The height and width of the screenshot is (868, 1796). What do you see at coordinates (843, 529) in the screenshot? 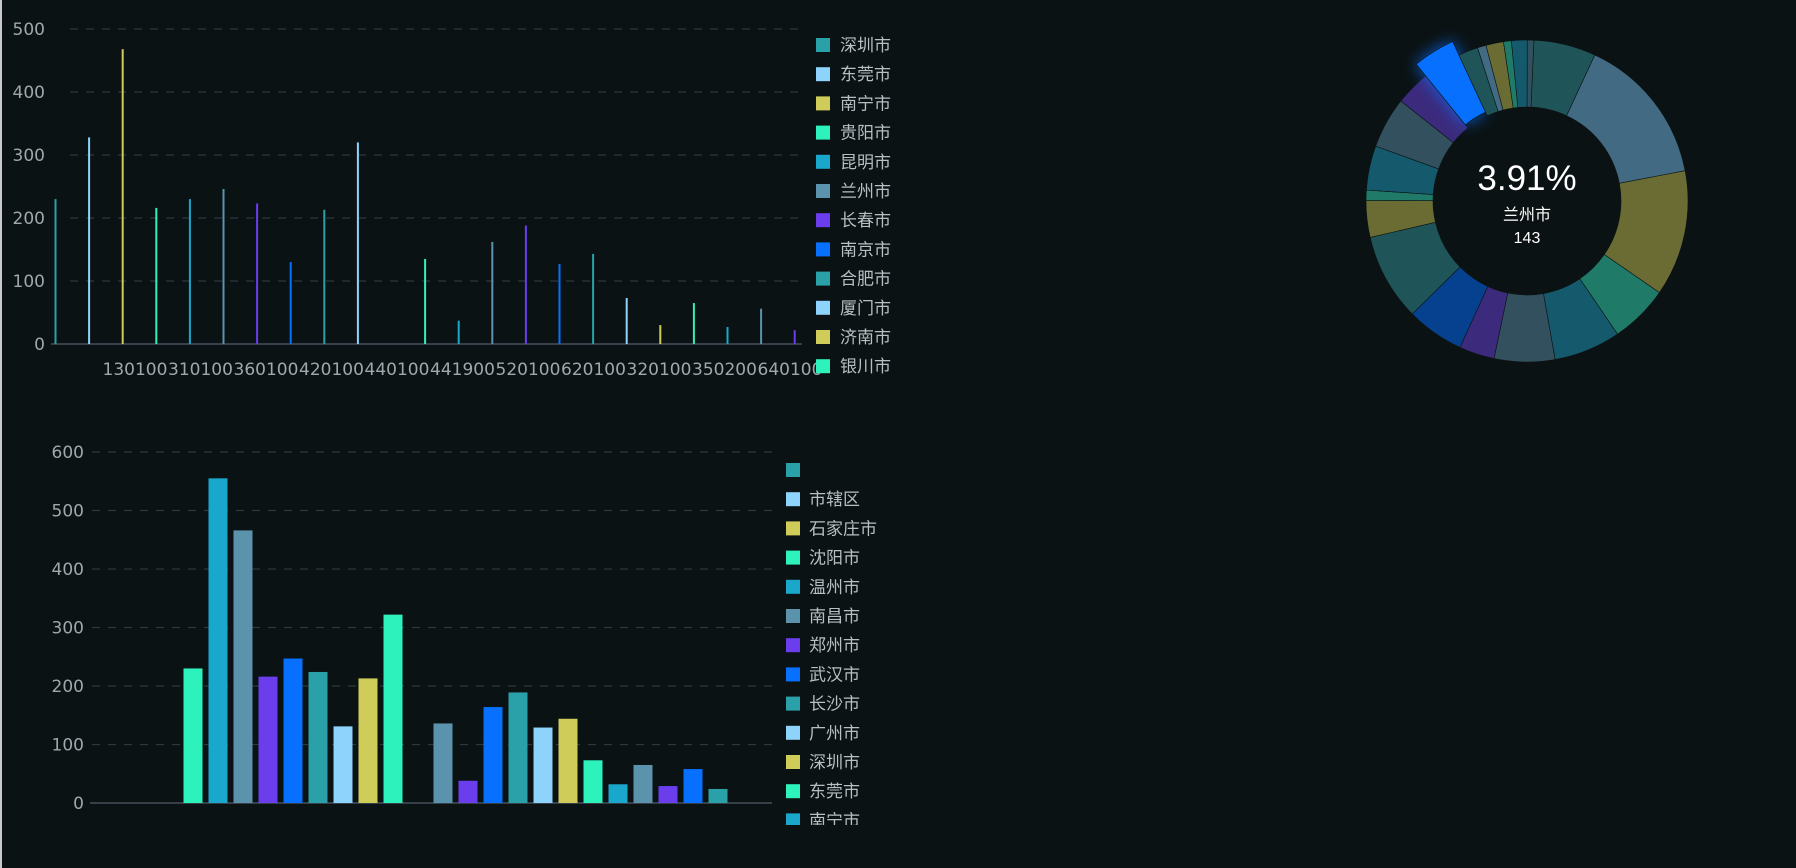
I see `legend-label: 石家庄市` at bounding box center [843, 529].